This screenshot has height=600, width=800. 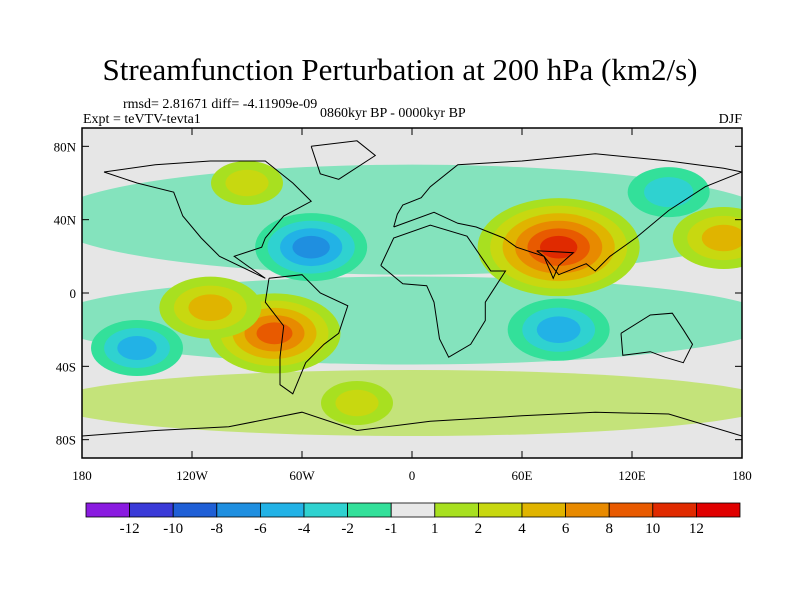 What do you see at coordinates (208, 219) in the screenshot?
I see `coastline-north-america` at bounding box center [208, 219].